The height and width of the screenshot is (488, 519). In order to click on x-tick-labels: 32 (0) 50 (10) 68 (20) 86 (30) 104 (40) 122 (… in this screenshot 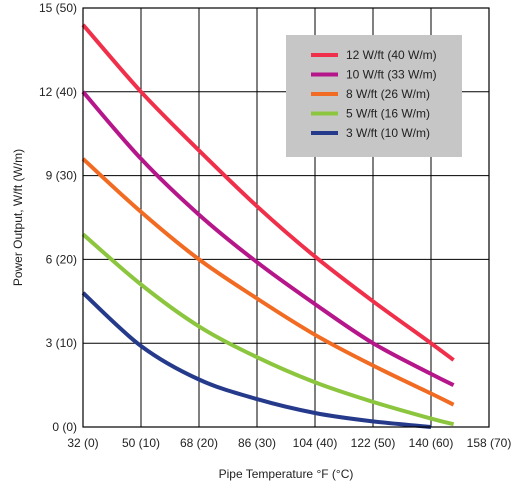, I will do `click(289, 443)`.